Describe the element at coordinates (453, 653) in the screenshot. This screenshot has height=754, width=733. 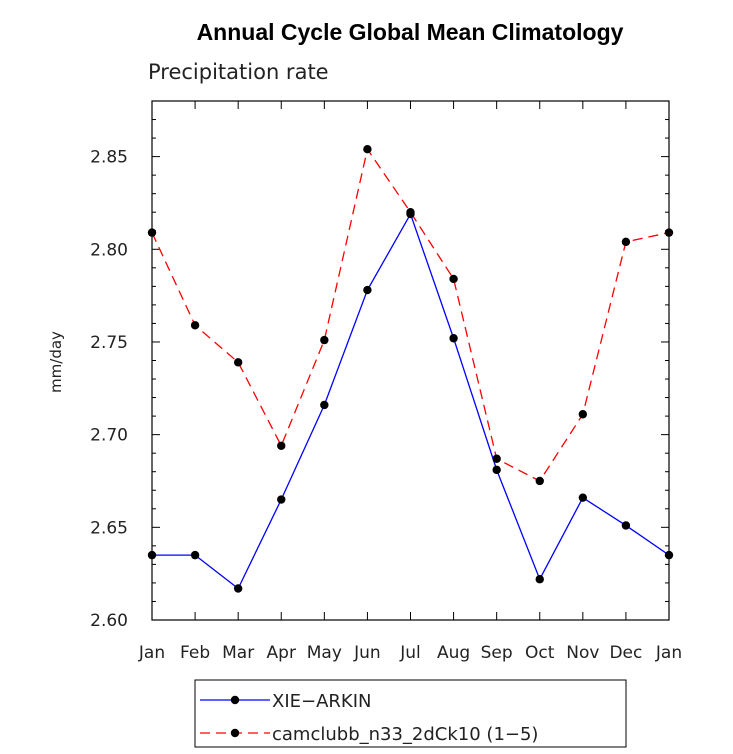
I see `x-tick-label: Aug` at that location.